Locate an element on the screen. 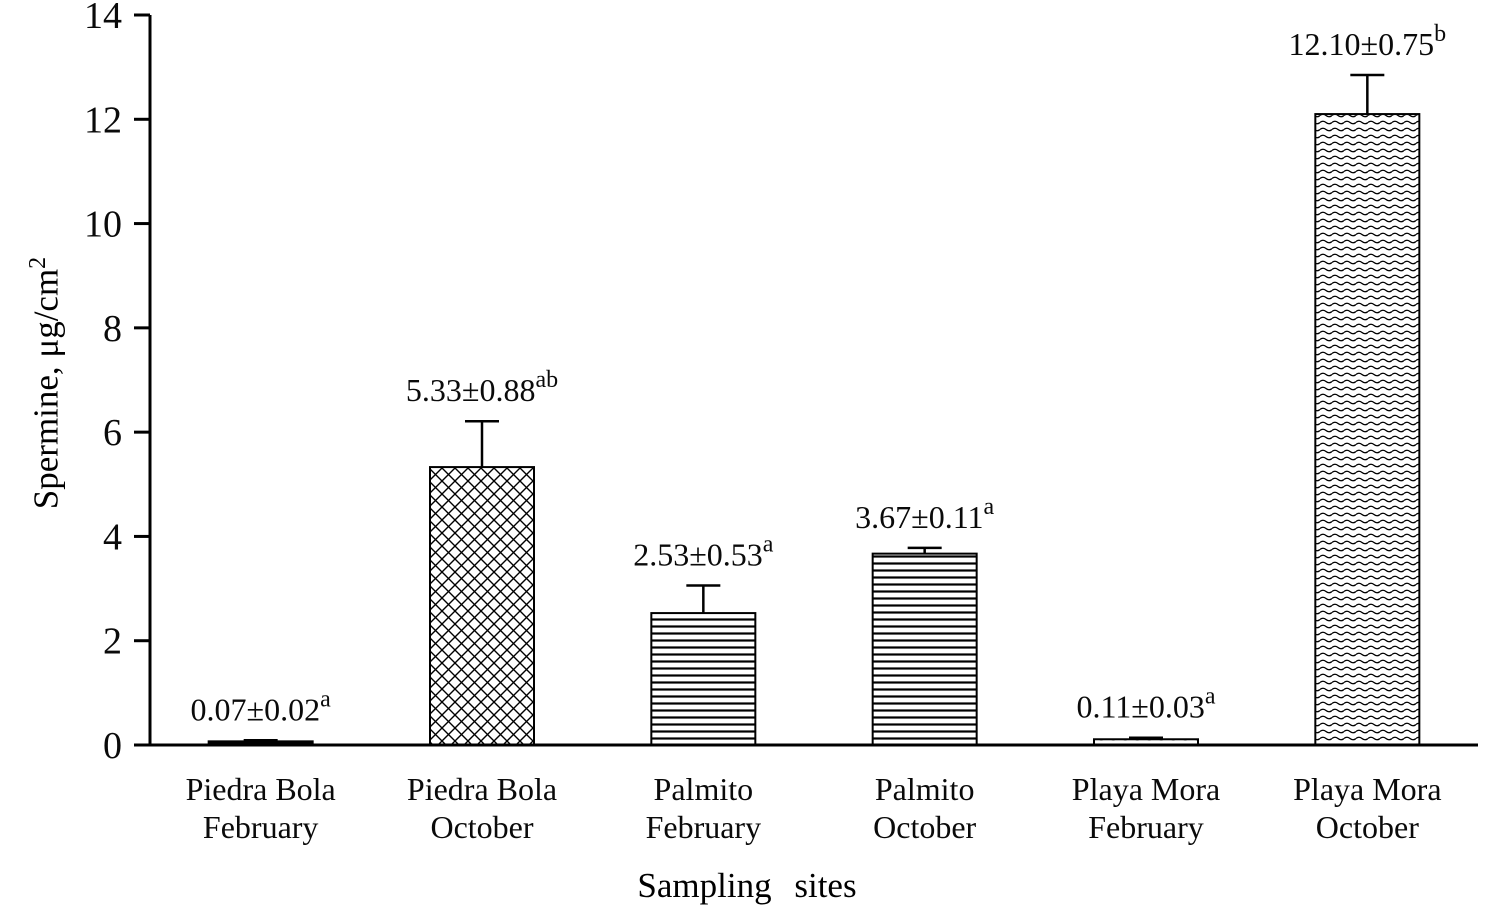  bar-significance-letter: ab is located at coordinates (546, 380).